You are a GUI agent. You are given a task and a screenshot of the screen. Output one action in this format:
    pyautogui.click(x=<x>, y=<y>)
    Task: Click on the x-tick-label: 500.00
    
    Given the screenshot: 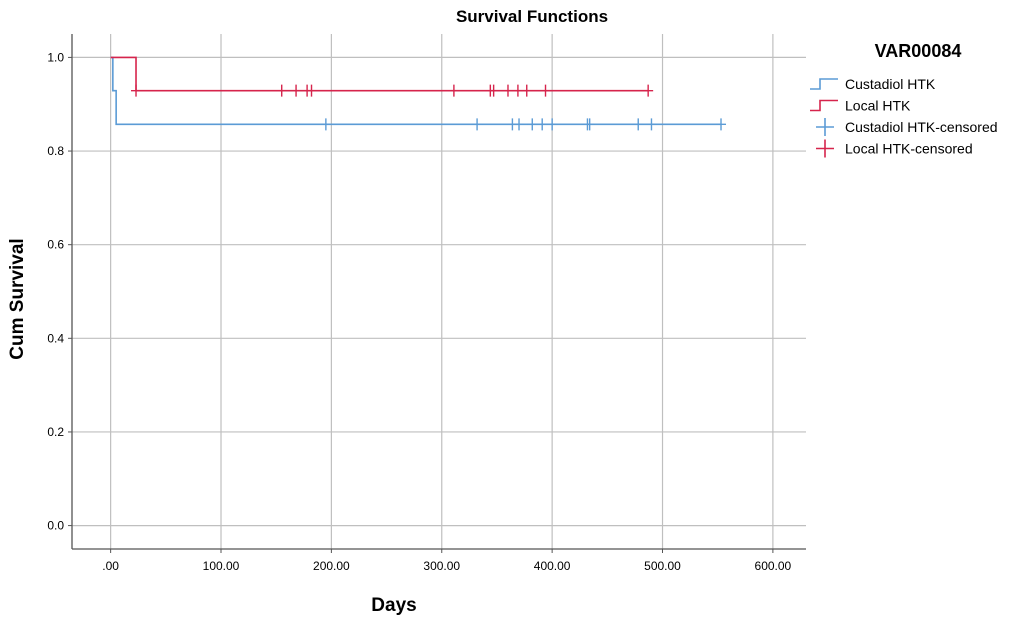 What is the action you would take?
    pyautogui.click(x=662, y=566)
    